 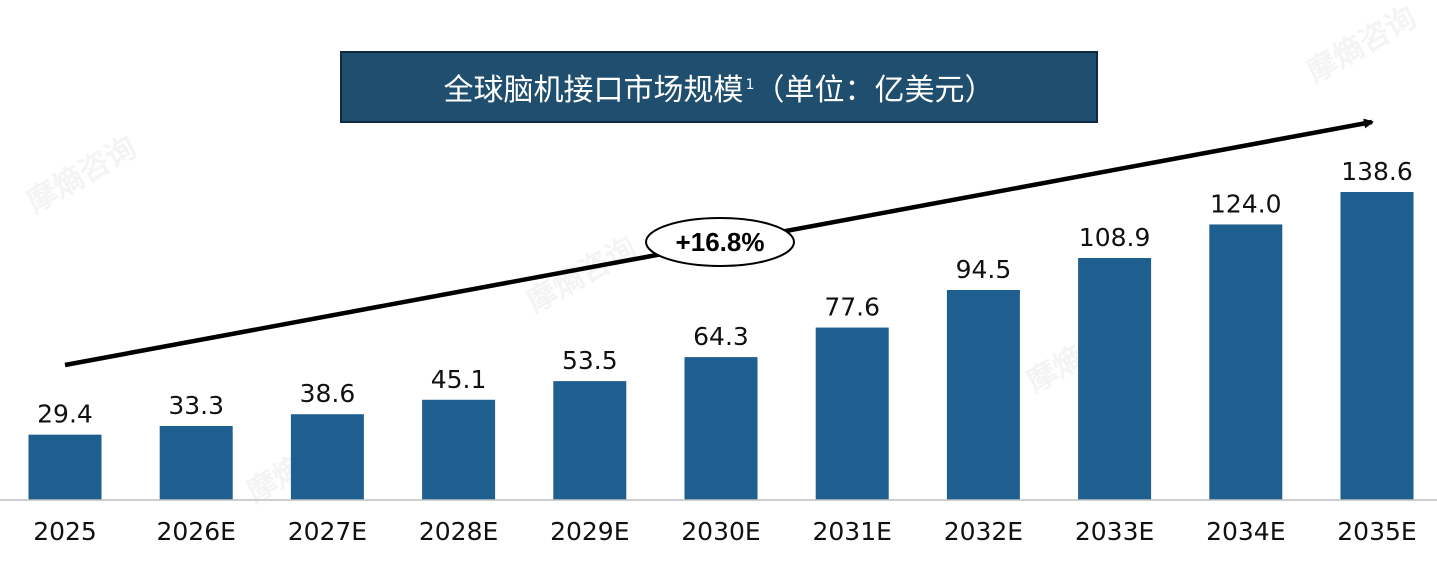 I want to click on value-label-2031E: 77.6, so click(x=852, y=307).